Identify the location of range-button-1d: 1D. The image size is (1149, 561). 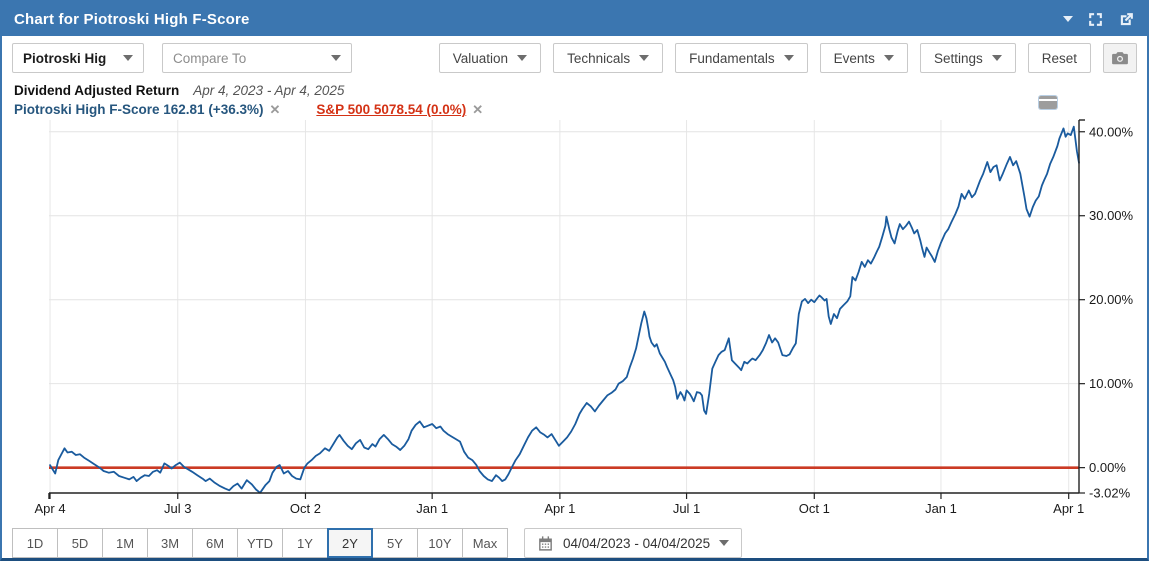
(35, 543).